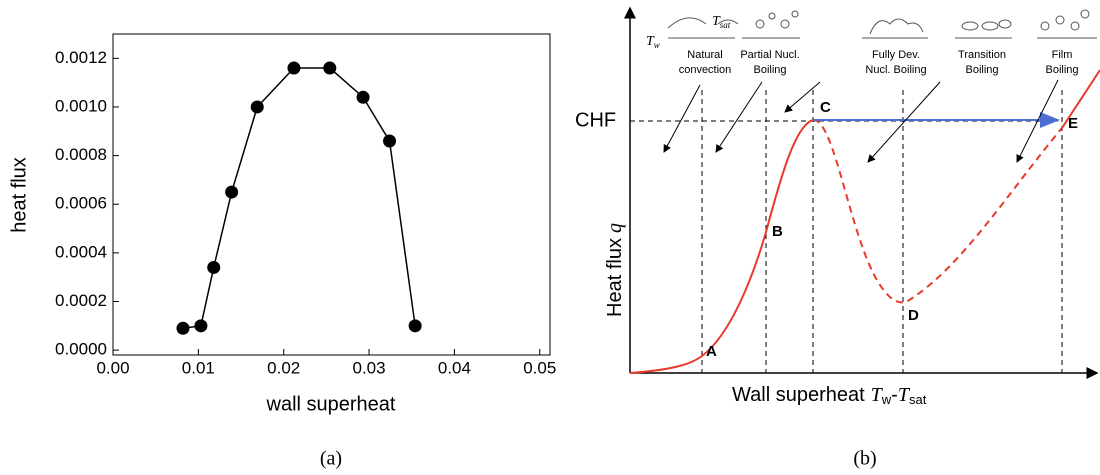 This screenshot has width=1100, height=475. What do you see at coordinates (283, 367) in the screenshot?
I see `x-tick-label: 0.02` at bounding box center [283, 367].